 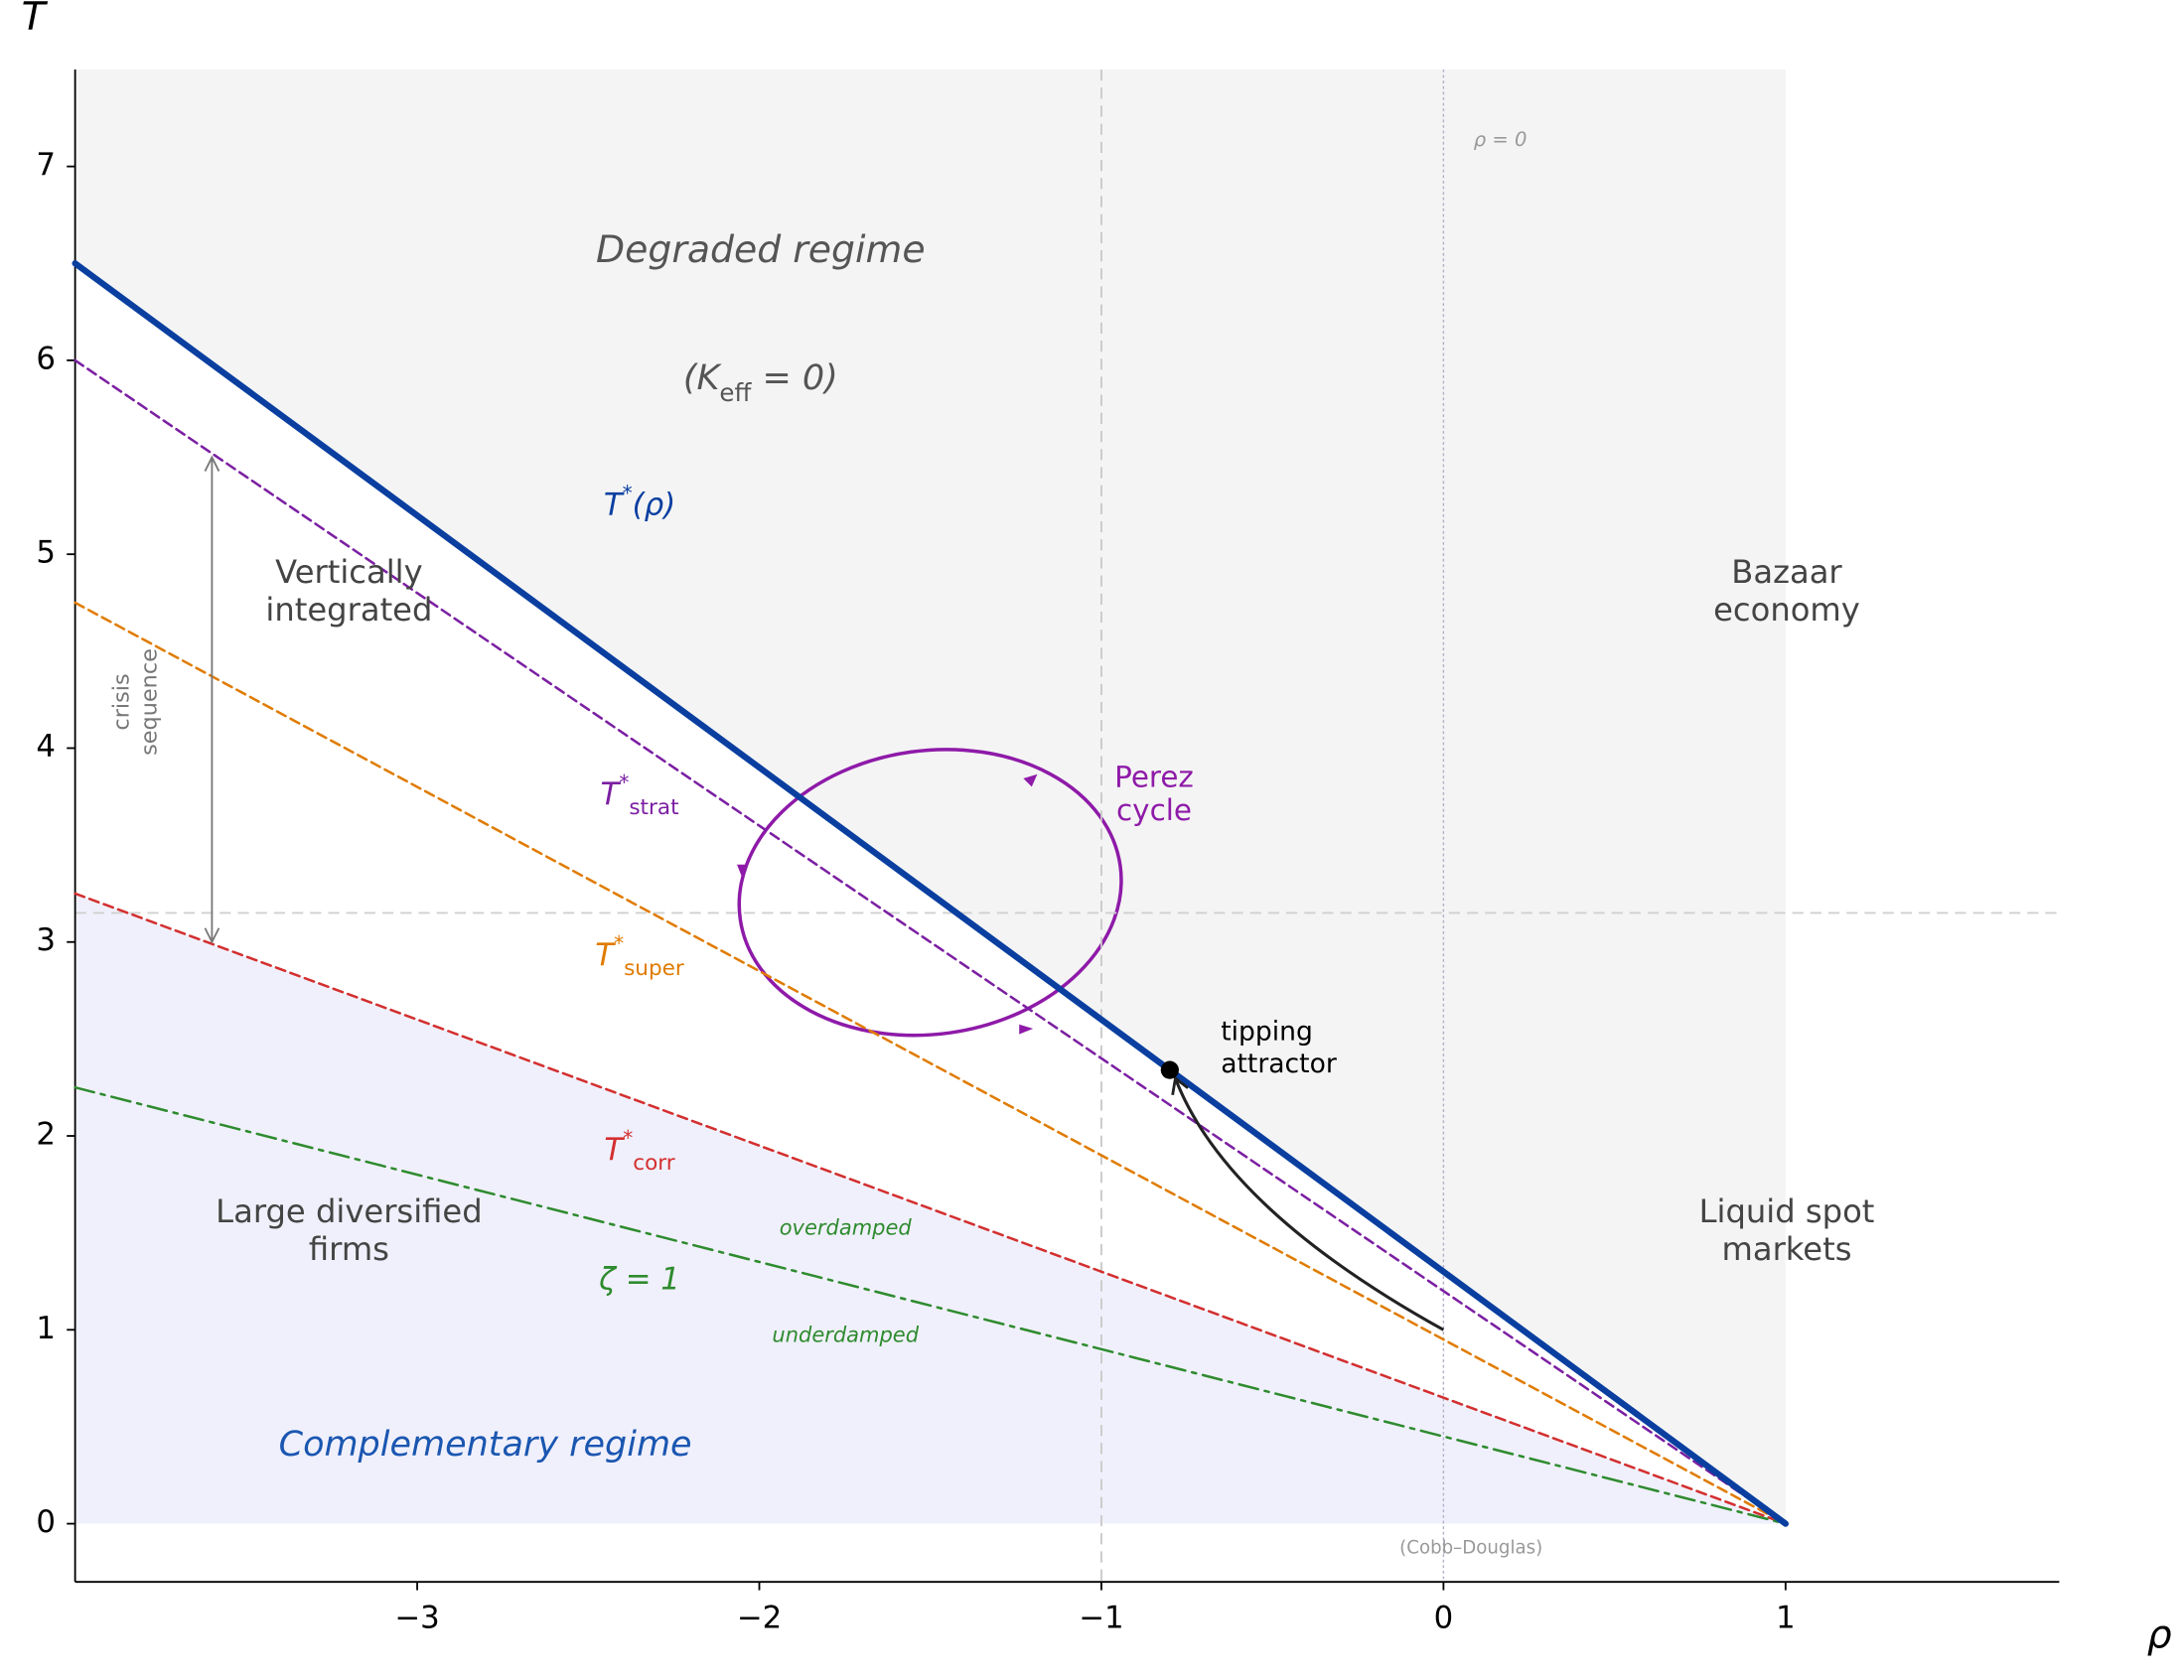 I want to click on series-label: T*corr, so click(x=639, y=1151).